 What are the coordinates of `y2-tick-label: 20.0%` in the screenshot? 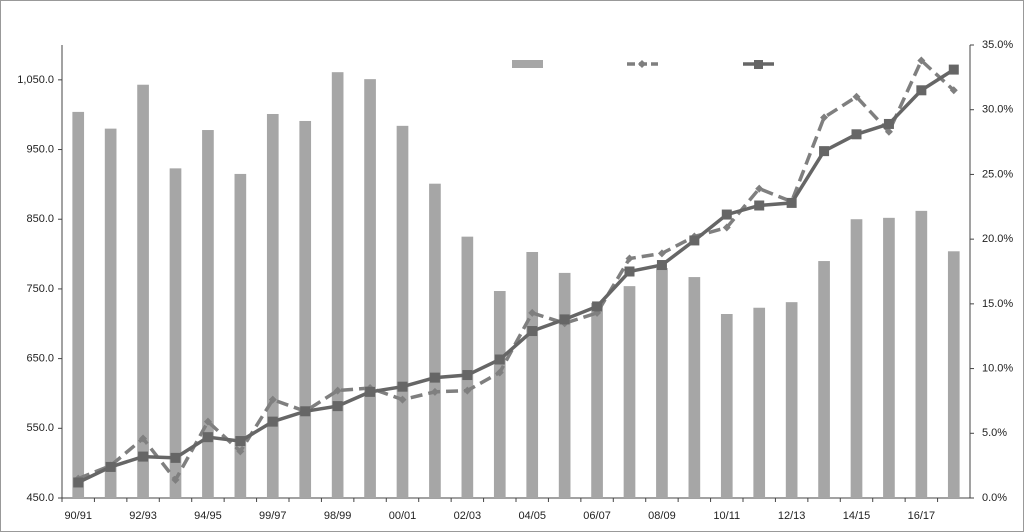 It's located at (997, 239).